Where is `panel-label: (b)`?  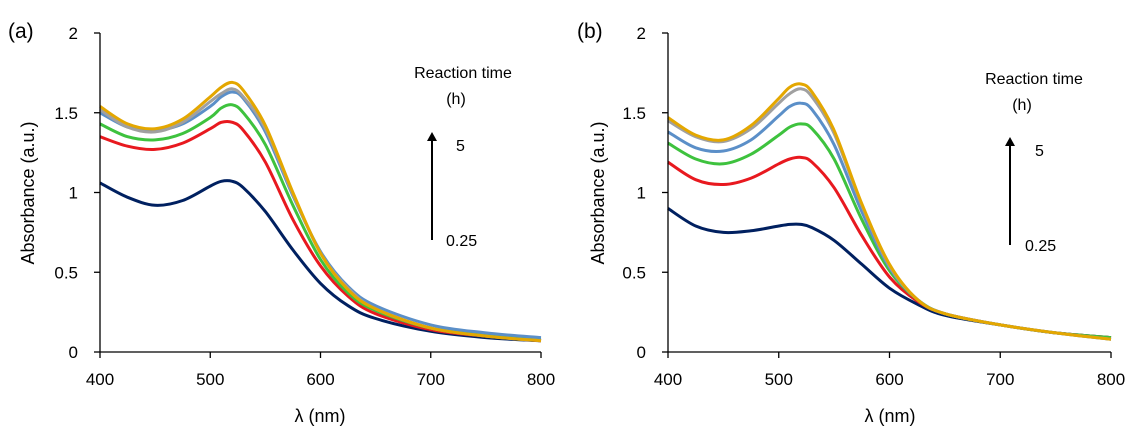 panel-label: (b) is located at coordinates (590, 31).